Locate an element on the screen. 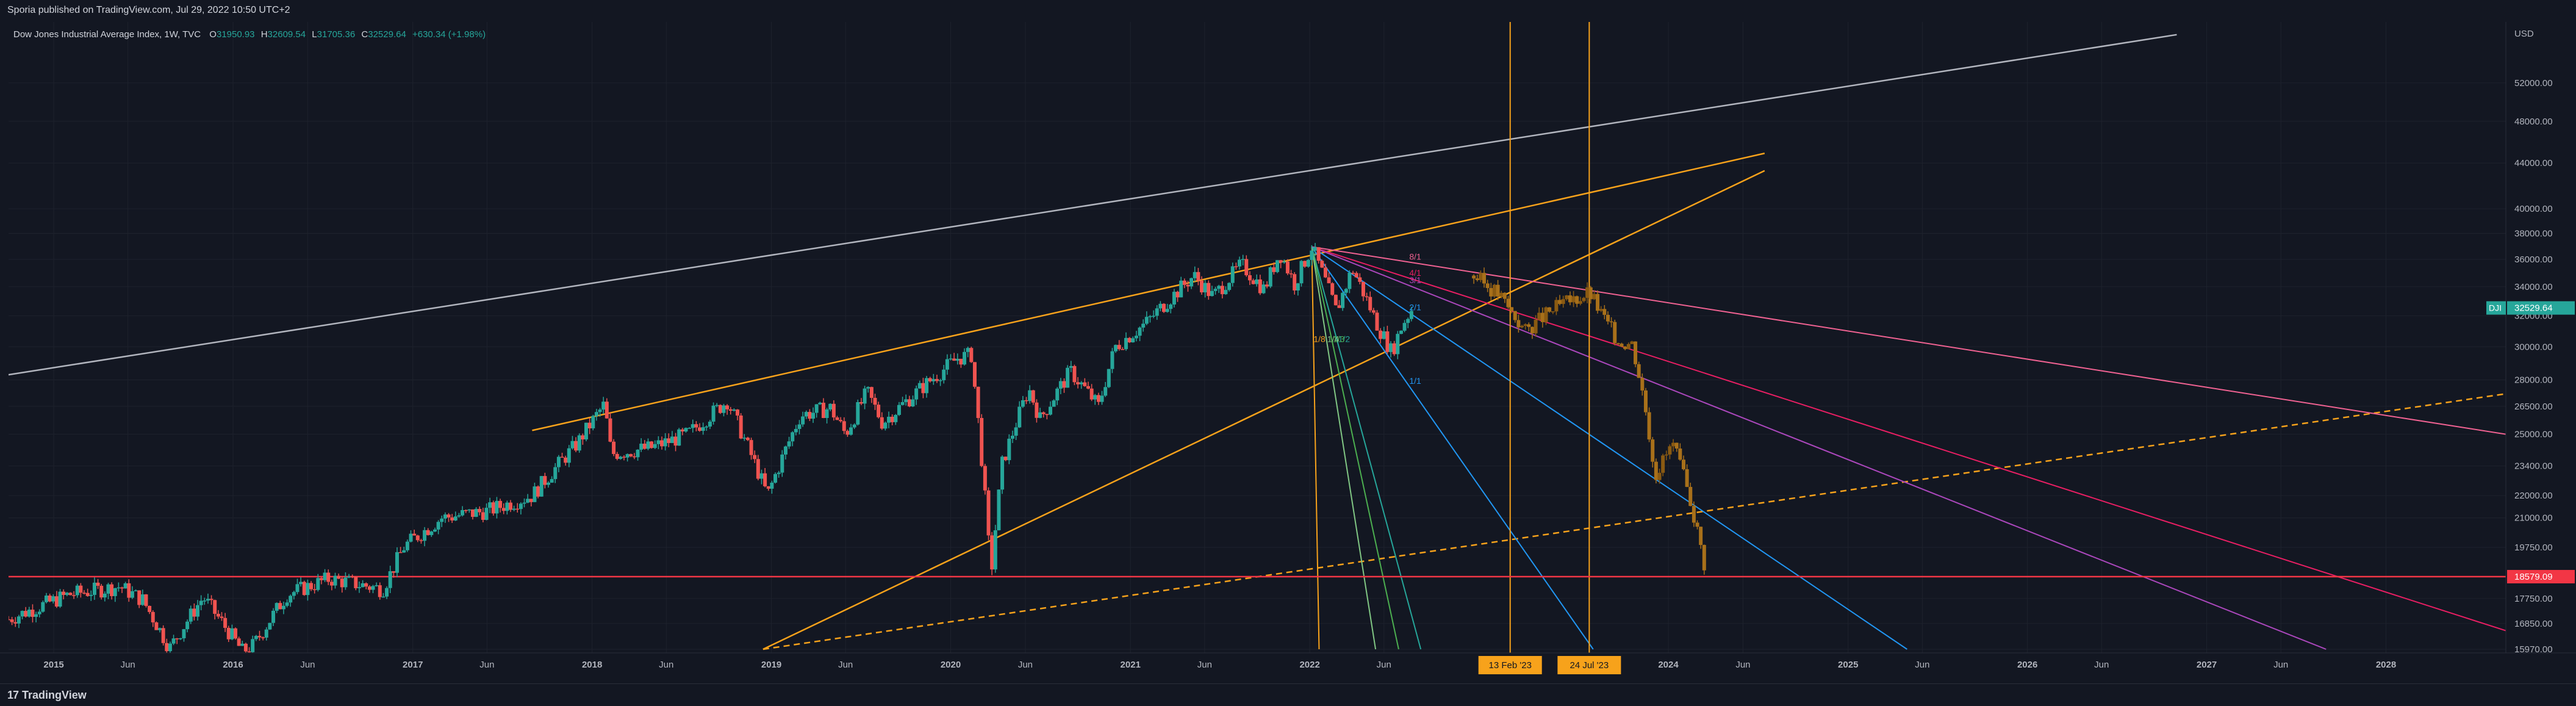 This screenshot has height=706, width=2576. price-tick-label: 28000.00 is located at coordinates (2534, 380).